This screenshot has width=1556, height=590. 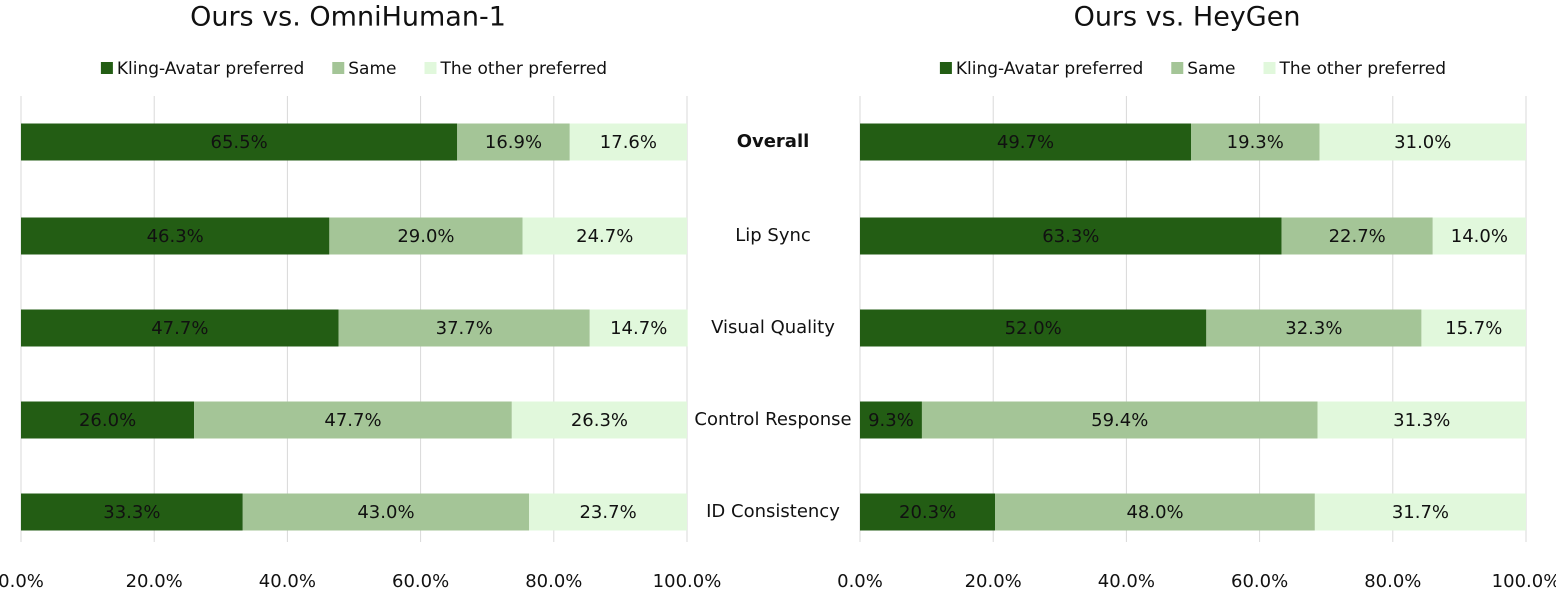 I want to click on value-label: 17.6%, so click(x=628, y=142).